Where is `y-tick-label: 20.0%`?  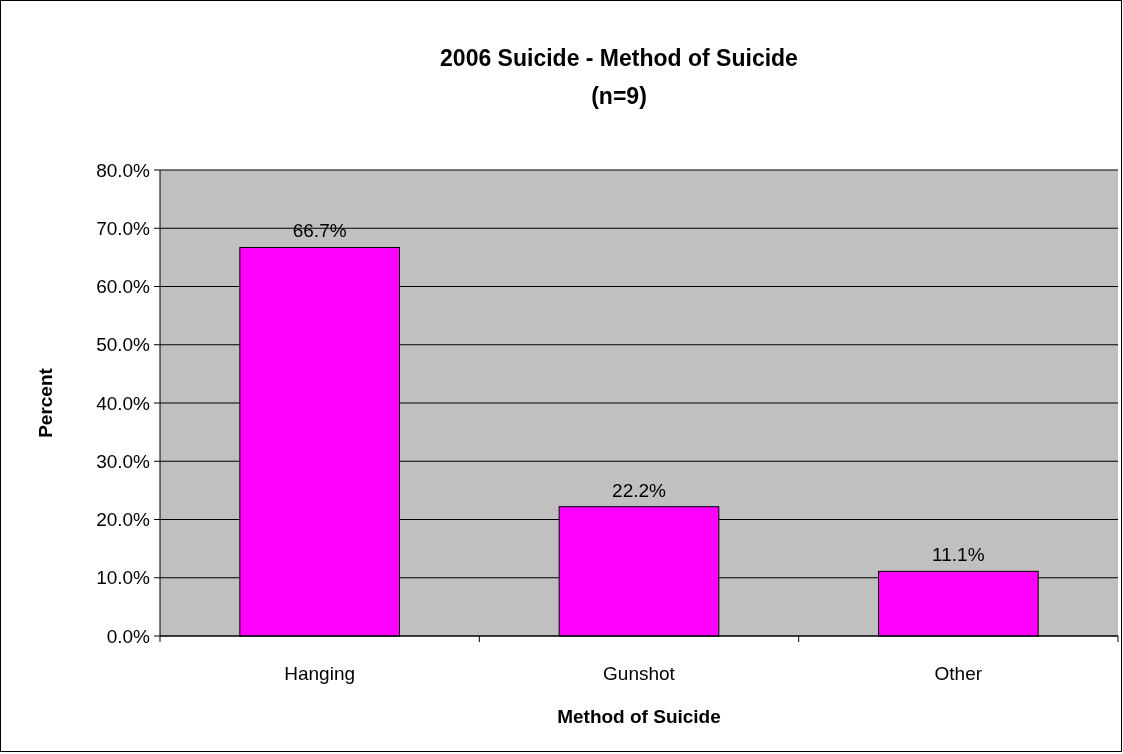
y-tick-label: 20.0% is located at coordinates (123, 520).